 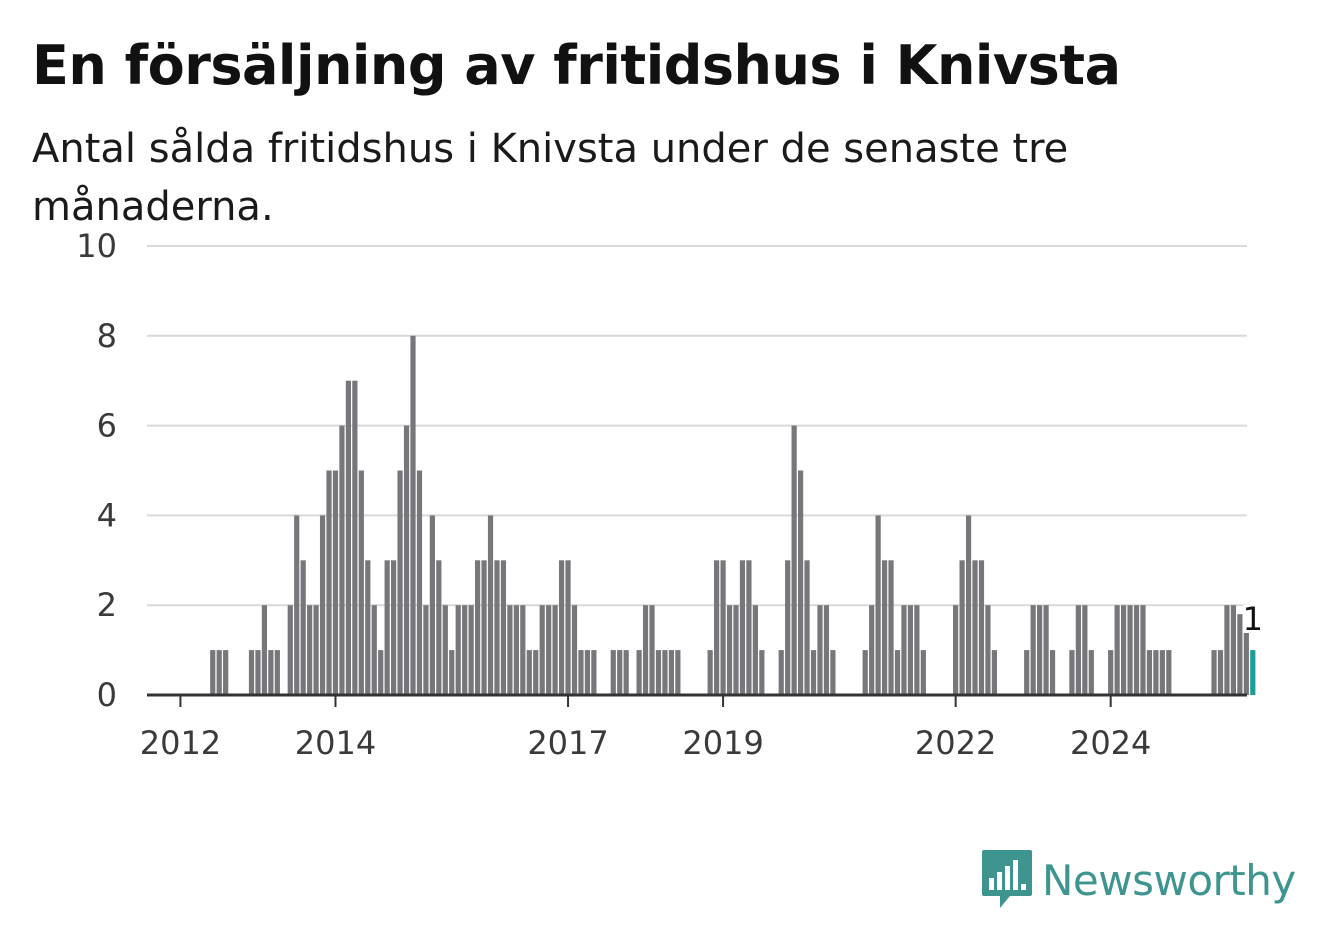 What do you see at coordinates (1138, 880) in the screenshot?
I see `newsworthy-logo: Newsworthy` at bounding box center [1138, 880].